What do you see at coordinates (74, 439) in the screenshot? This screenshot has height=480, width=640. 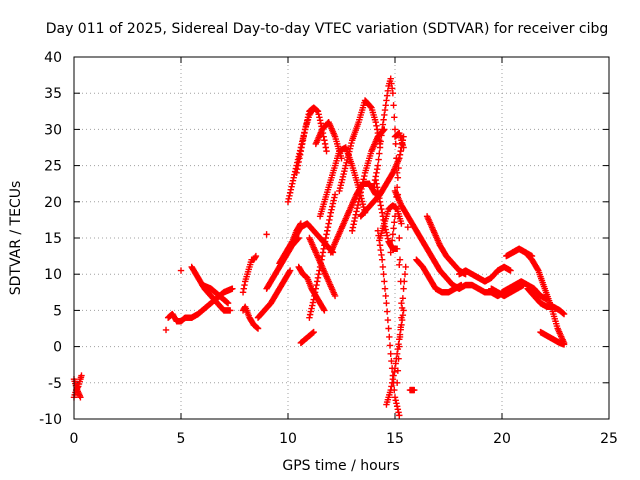 I see `x-tick-label: 0` at bounding box center [74, 439].